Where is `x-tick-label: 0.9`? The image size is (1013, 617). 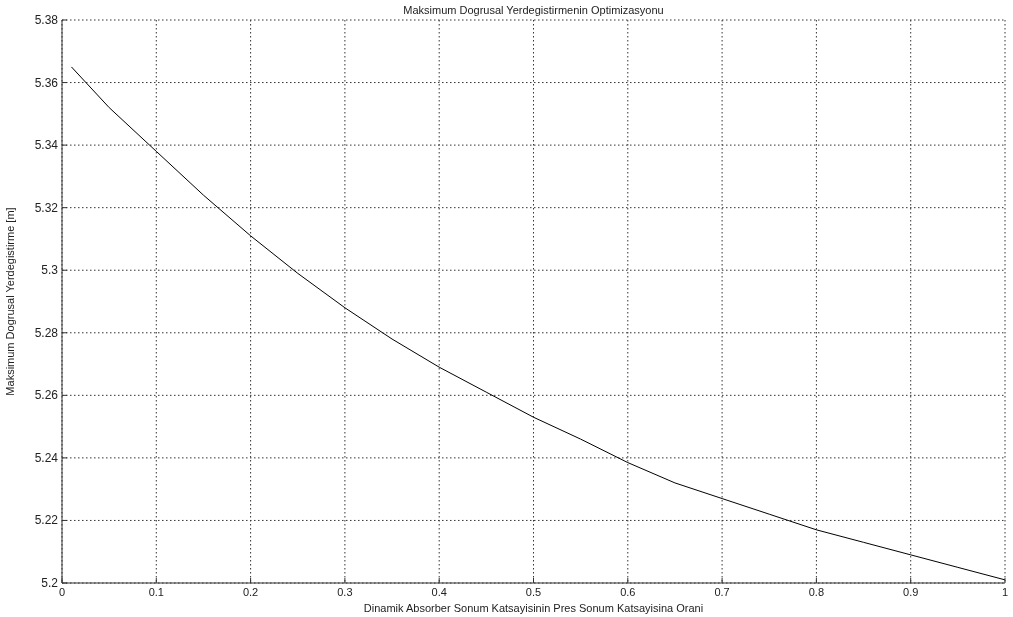 x-tick-label: 0.9 is located at coordinates (911, 592).